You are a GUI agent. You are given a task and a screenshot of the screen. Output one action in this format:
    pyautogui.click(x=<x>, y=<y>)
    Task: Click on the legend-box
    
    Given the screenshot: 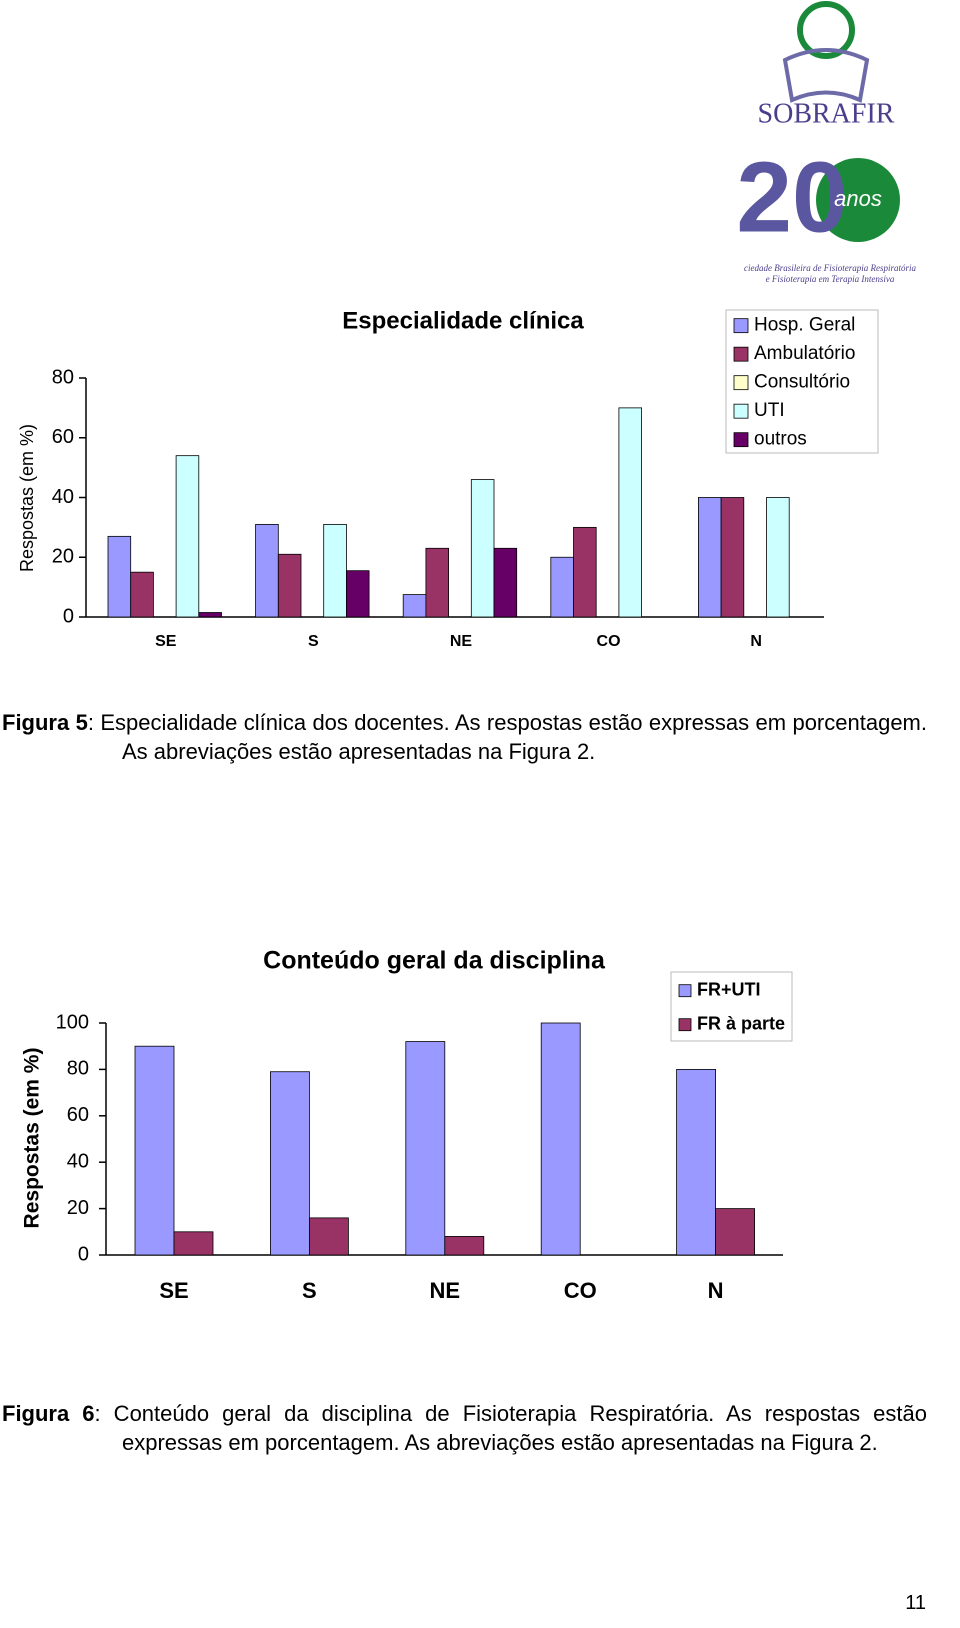 What is the action you would take?
    pyautogui.click(x=802, y=381)
    